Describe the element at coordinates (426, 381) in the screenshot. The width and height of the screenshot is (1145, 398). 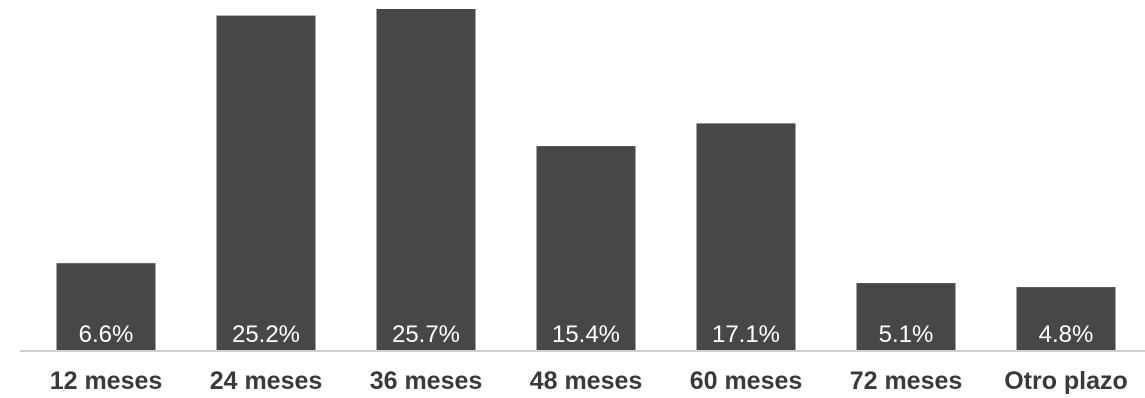
I see `category-label-36-meses: 36 meses` at that location.